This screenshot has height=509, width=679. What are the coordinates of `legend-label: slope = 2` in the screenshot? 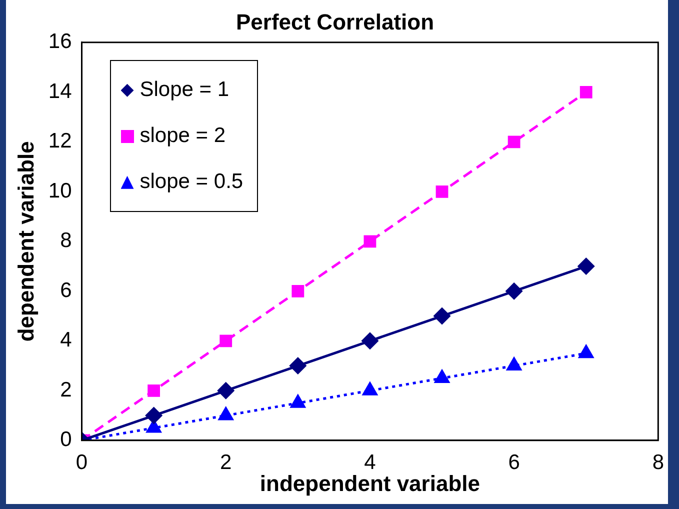 It's located at (183, 136).